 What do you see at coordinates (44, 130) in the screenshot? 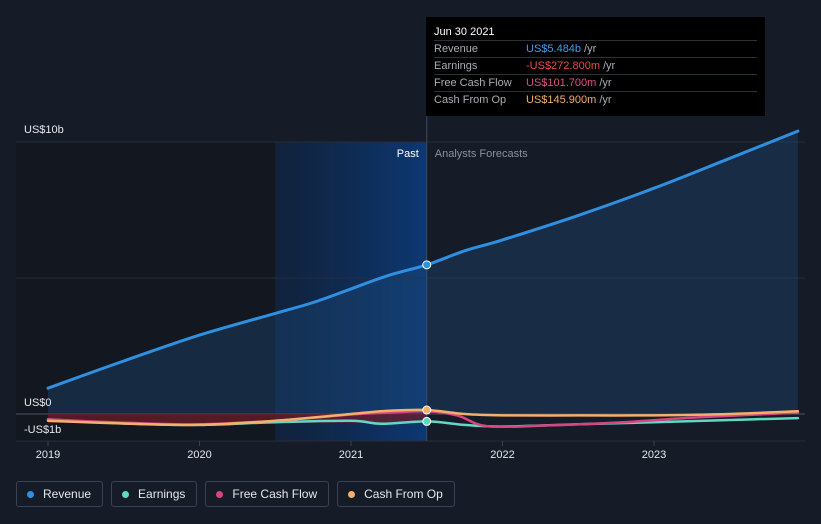
I see `y-axis-top-label: US$10b` at bounding box center [44, 130].